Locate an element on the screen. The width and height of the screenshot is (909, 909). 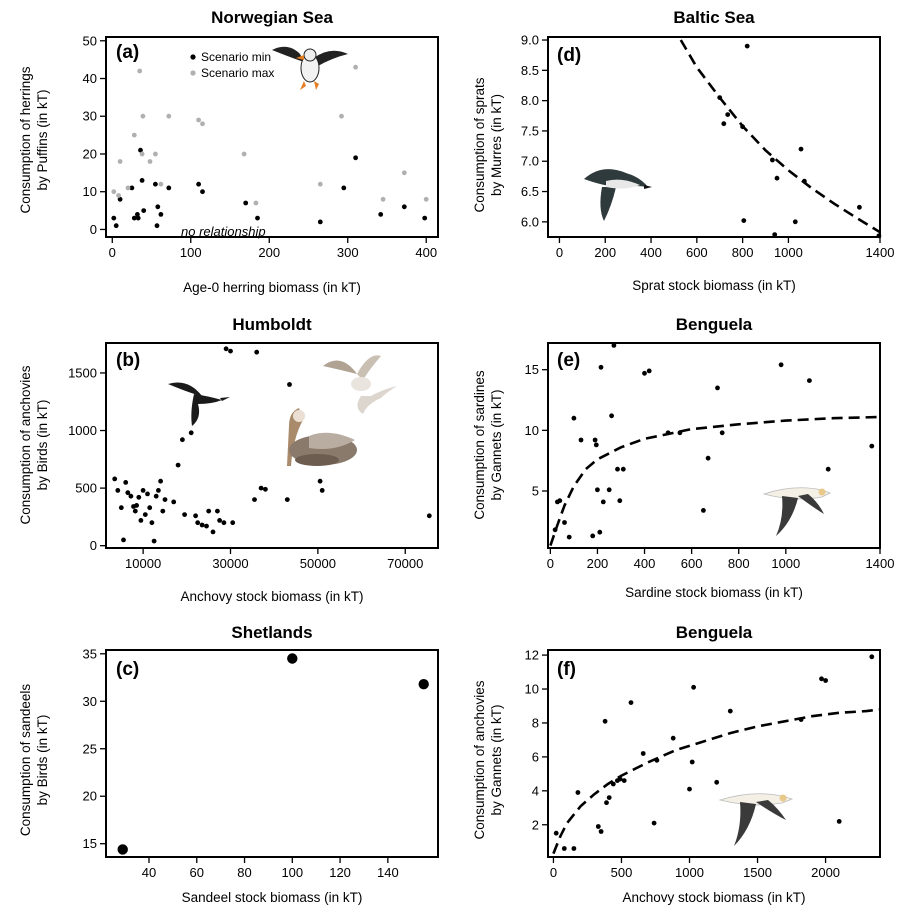
x-tick-label: 500 is located at coordinates (622, 872).